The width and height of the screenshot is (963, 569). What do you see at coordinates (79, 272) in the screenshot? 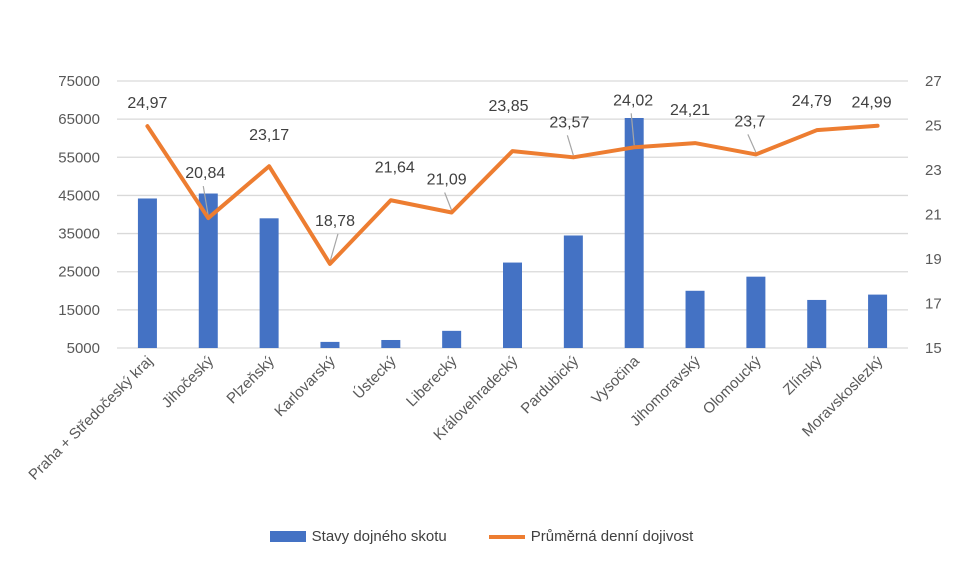
I see `left-tick-label: 25000` at bounding box center [79, 272].